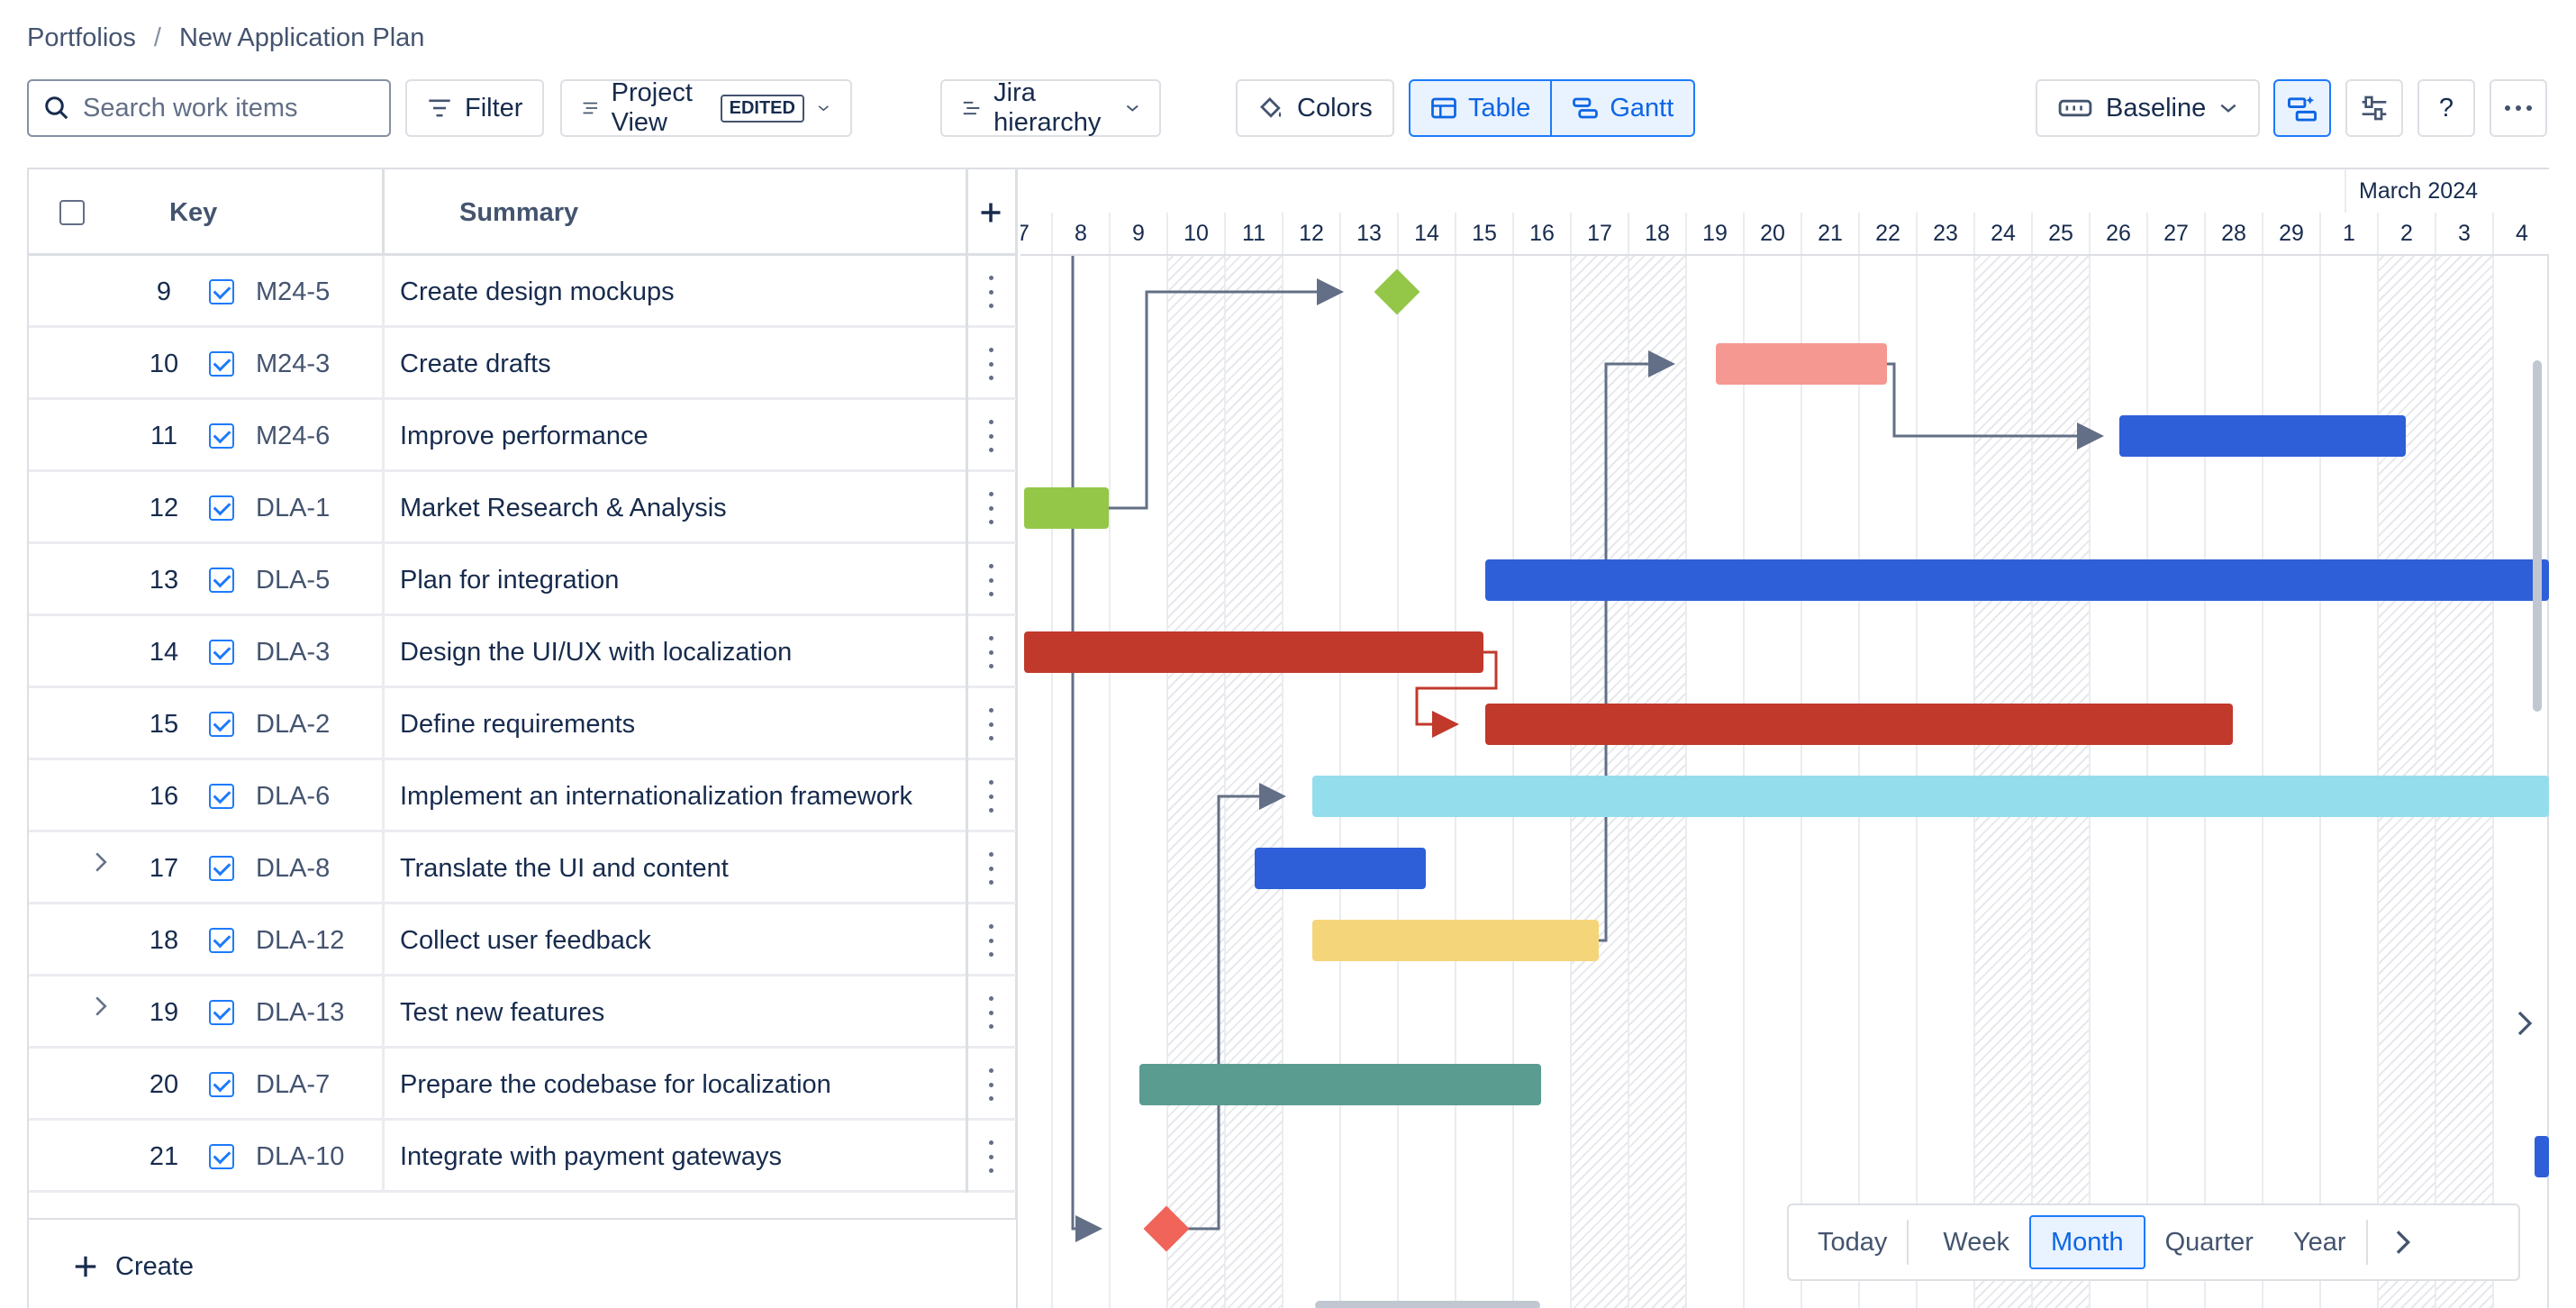 The width and height of the screenshot is (2576, 1308). I want to click on table-row: 15 DLA-2 Define requirements, so click(522, 724).